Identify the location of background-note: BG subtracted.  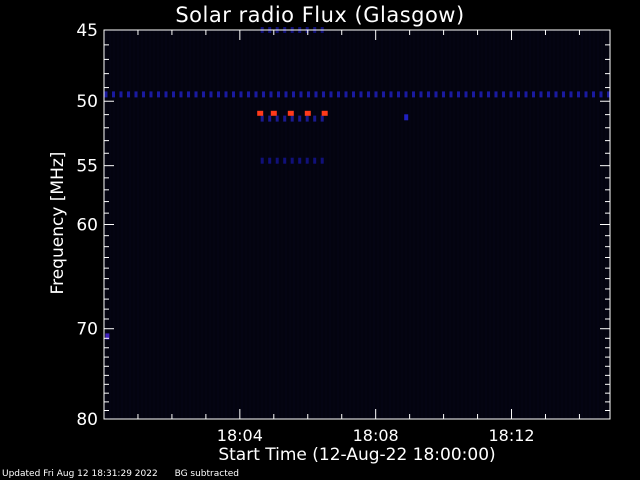
(206, 474).